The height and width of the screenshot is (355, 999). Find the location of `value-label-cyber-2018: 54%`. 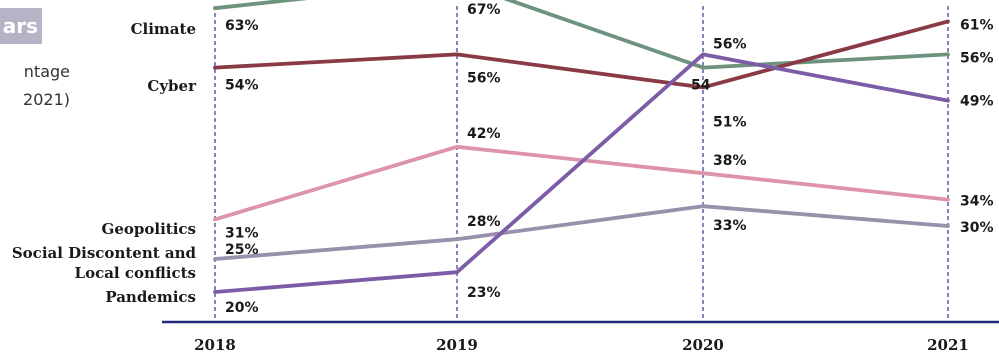

value-label-cyber-2018: 54% is located at coordinates (242, 86).